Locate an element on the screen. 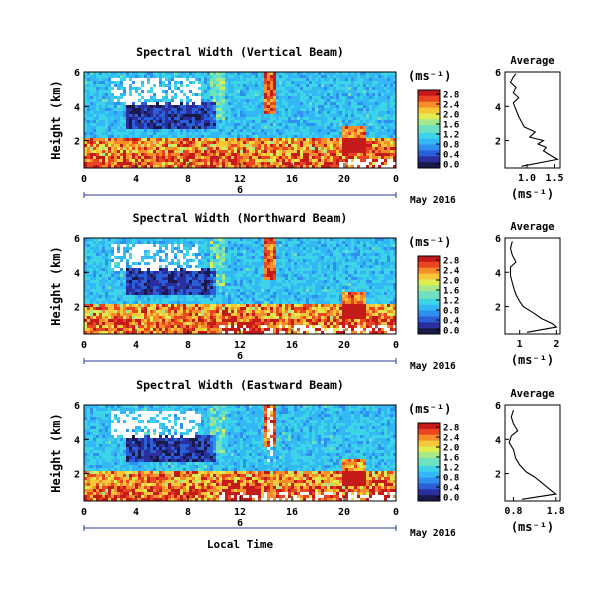 The image size is (614, 598). x-tick-label: 16 is located at coordinates (292, 179).